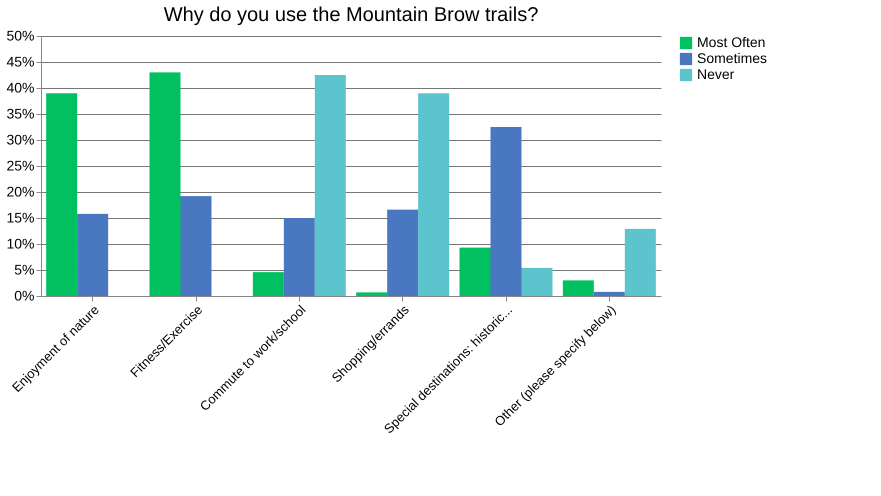 This screenshot has height=496, width=881. Describe the element at coordinates (24, 296) in the screenshot. I see `y-tick-label: 0%` at that location.